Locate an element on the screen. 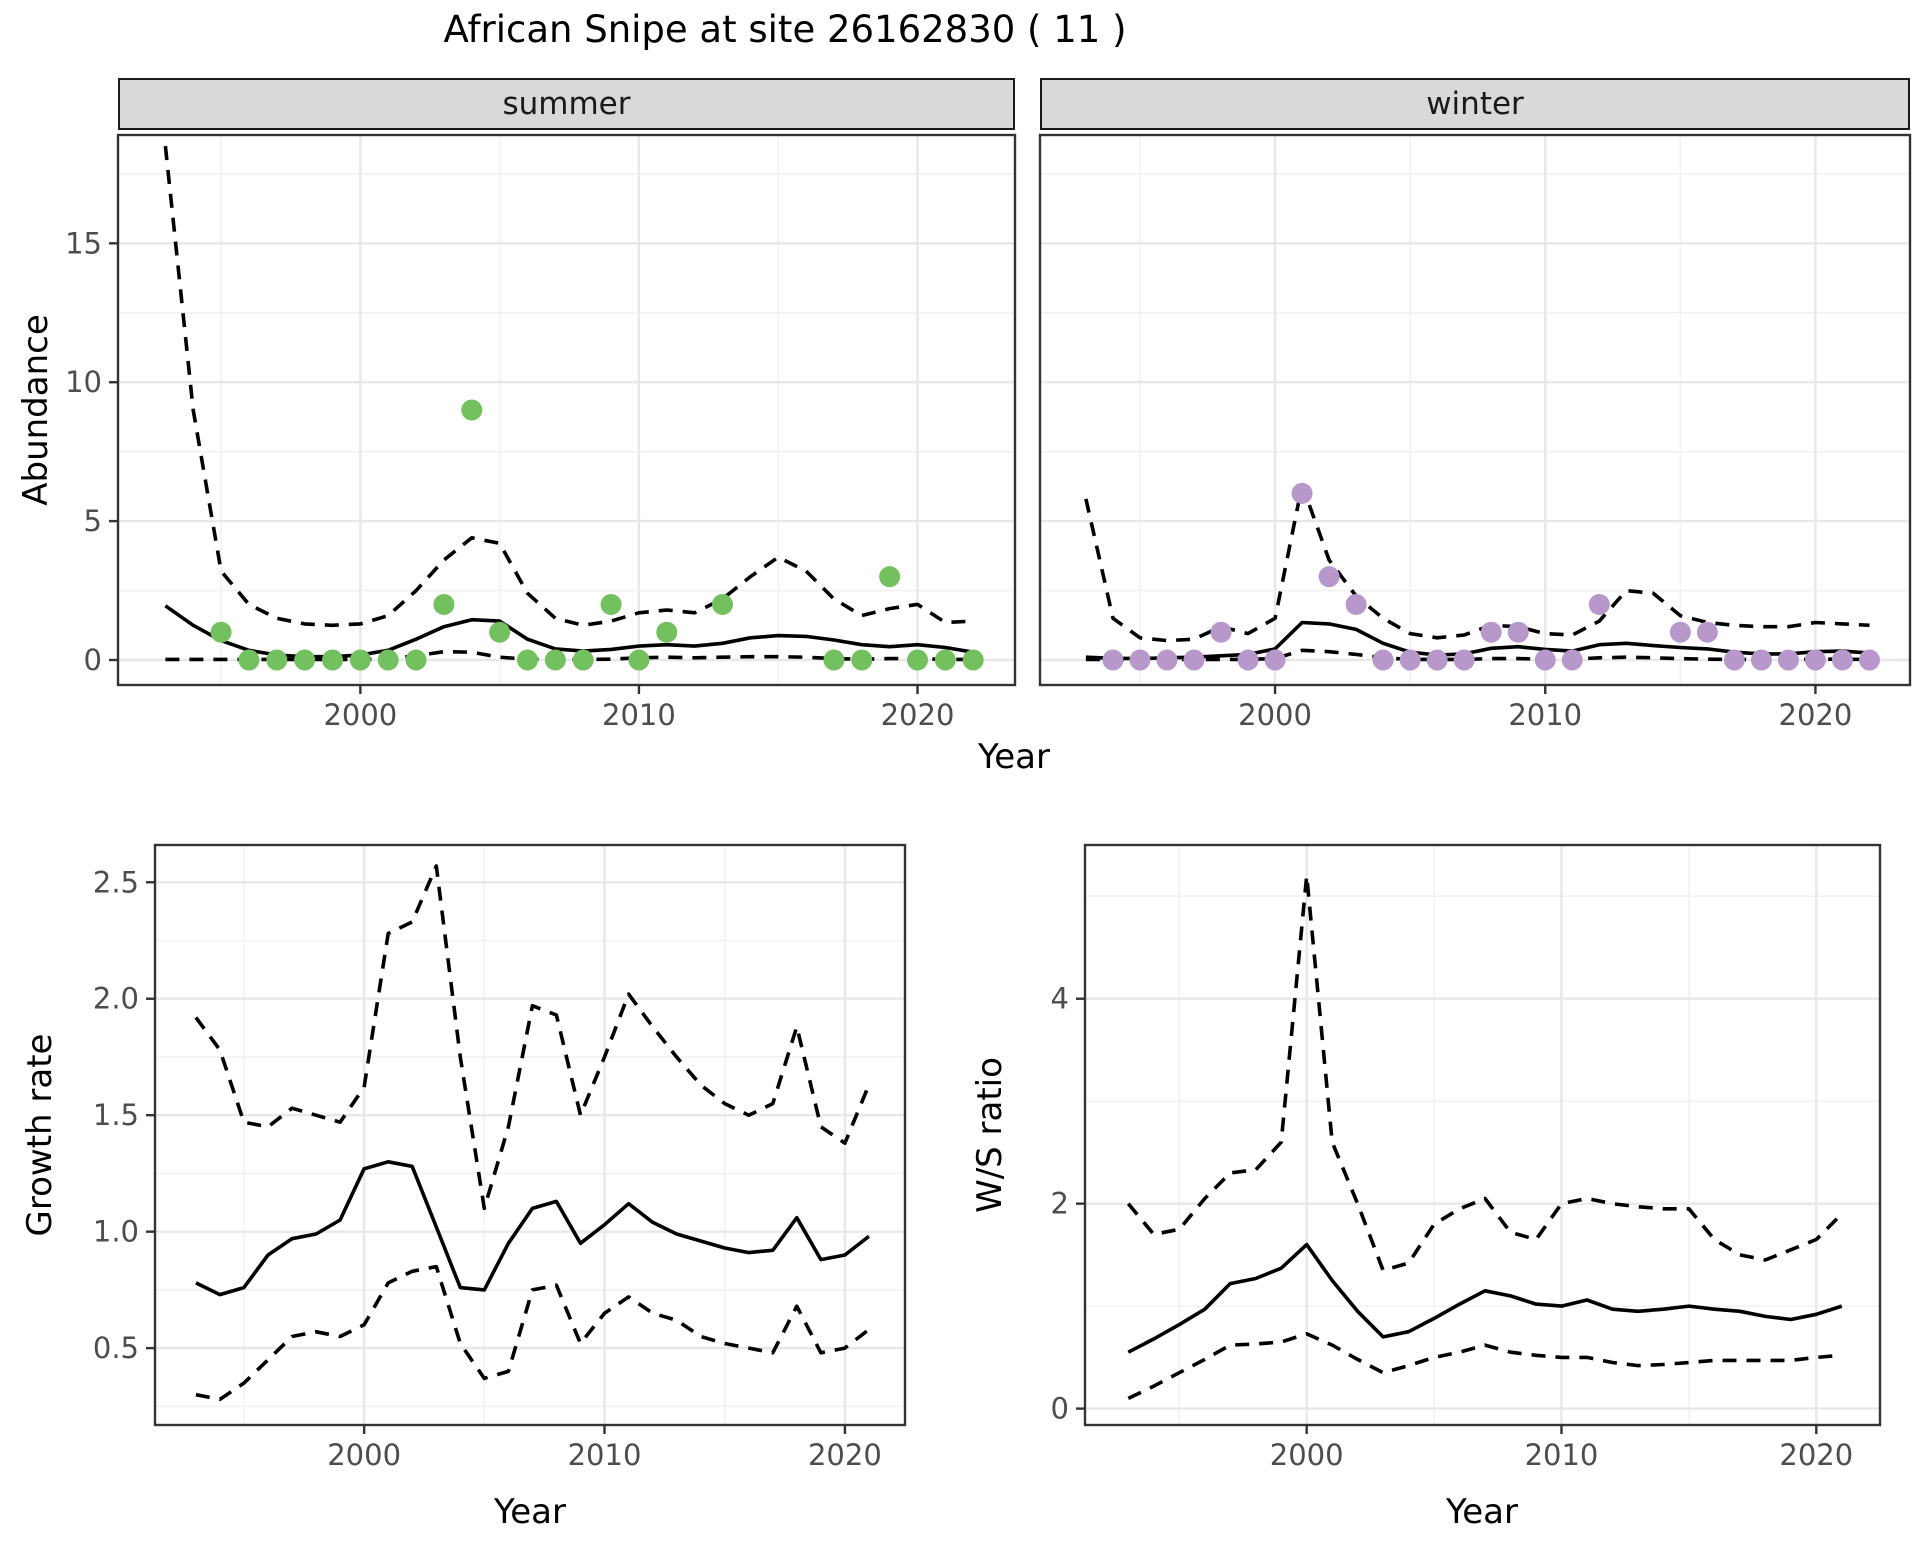 The height and width of the screenshot is (1560, 1920). x-axis-title-year-top: Year is located at coordinates (1014, 757).